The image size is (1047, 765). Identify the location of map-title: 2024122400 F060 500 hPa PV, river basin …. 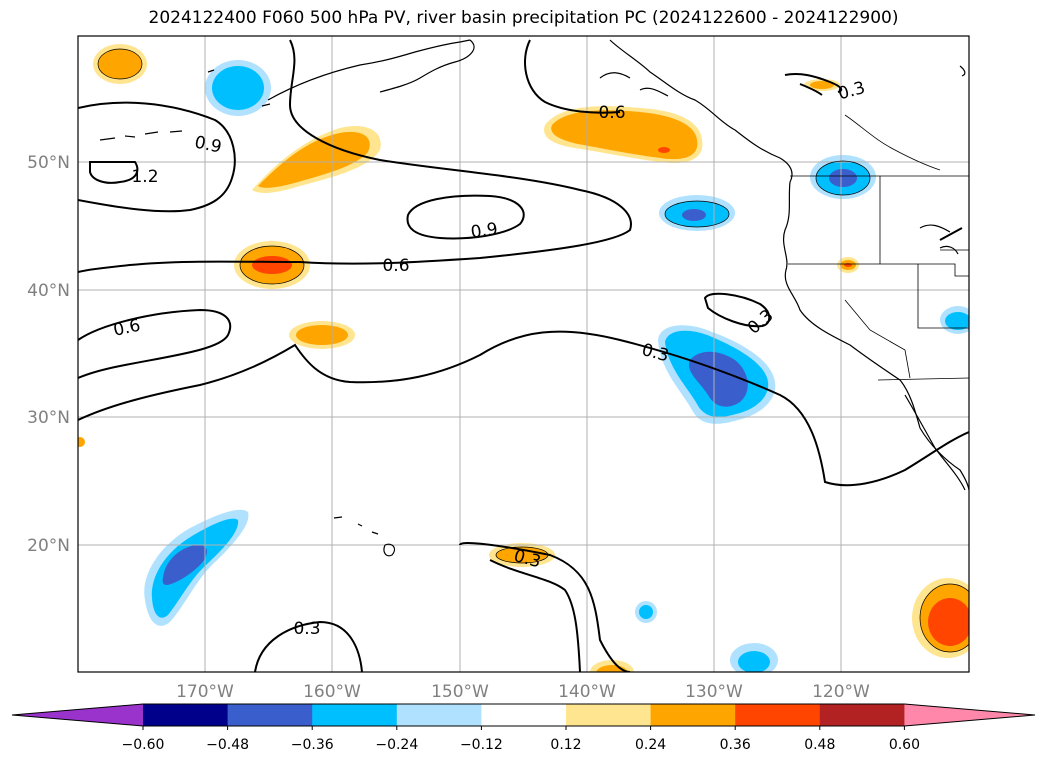
(523, 18).